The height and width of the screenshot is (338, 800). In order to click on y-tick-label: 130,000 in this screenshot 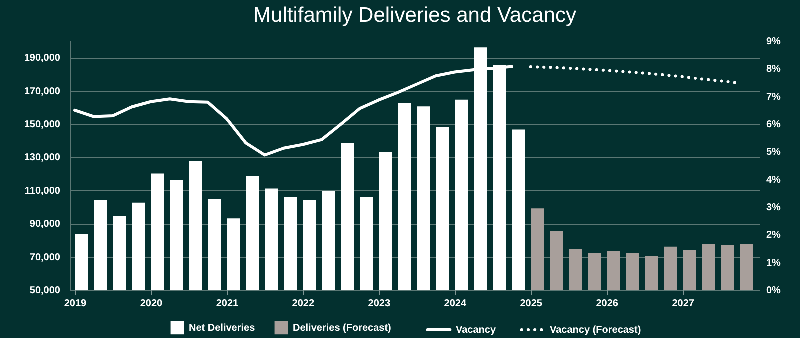, I will do `click(42, 158)`.